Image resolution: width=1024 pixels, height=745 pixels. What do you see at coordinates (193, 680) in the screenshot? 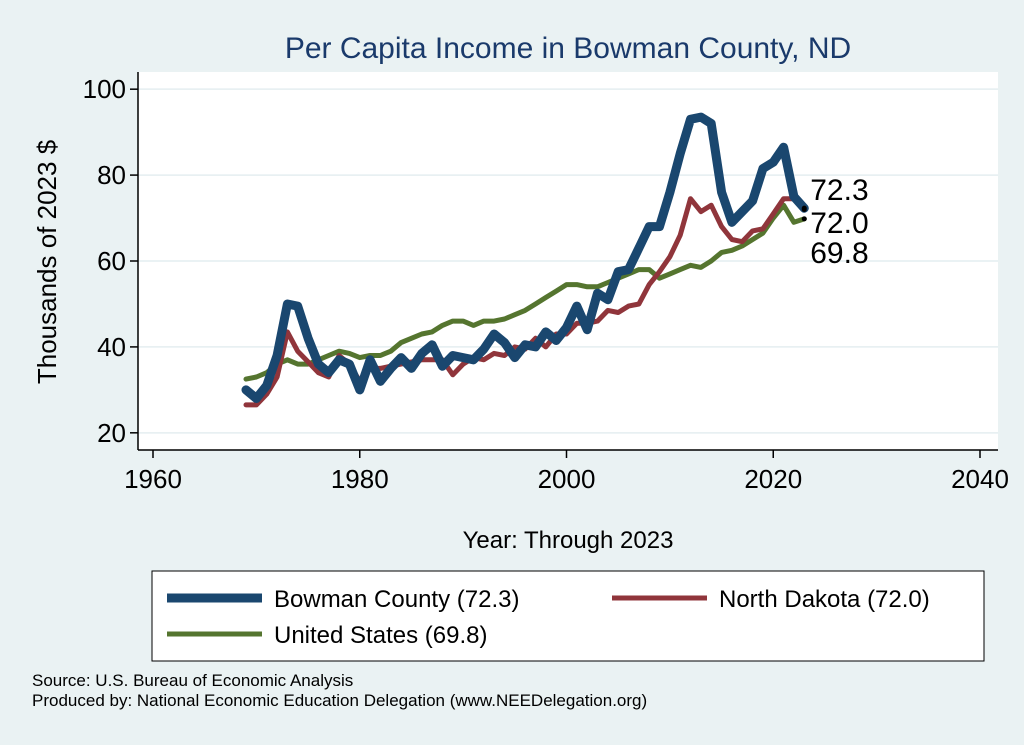
I see `source-note: Source: U.S. Bureau of Economic Analysis` at bounding box center [193, 680].